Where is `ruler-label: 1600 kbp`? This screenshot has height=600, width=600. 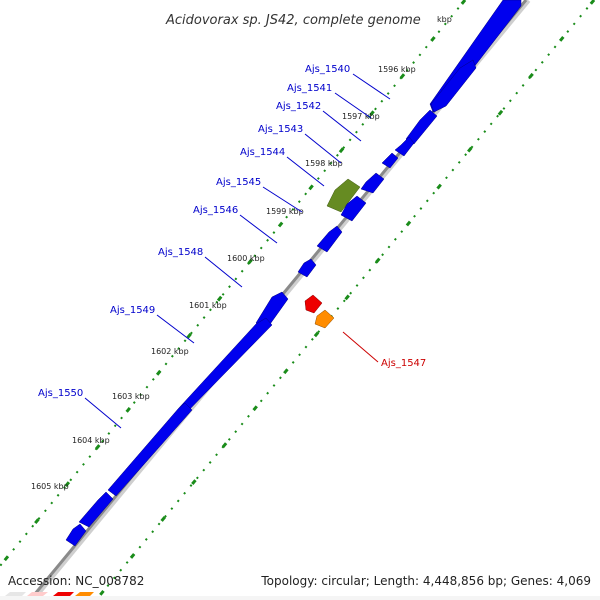 ruler-label: 1600 kbp is located at coordinates (246, 258).